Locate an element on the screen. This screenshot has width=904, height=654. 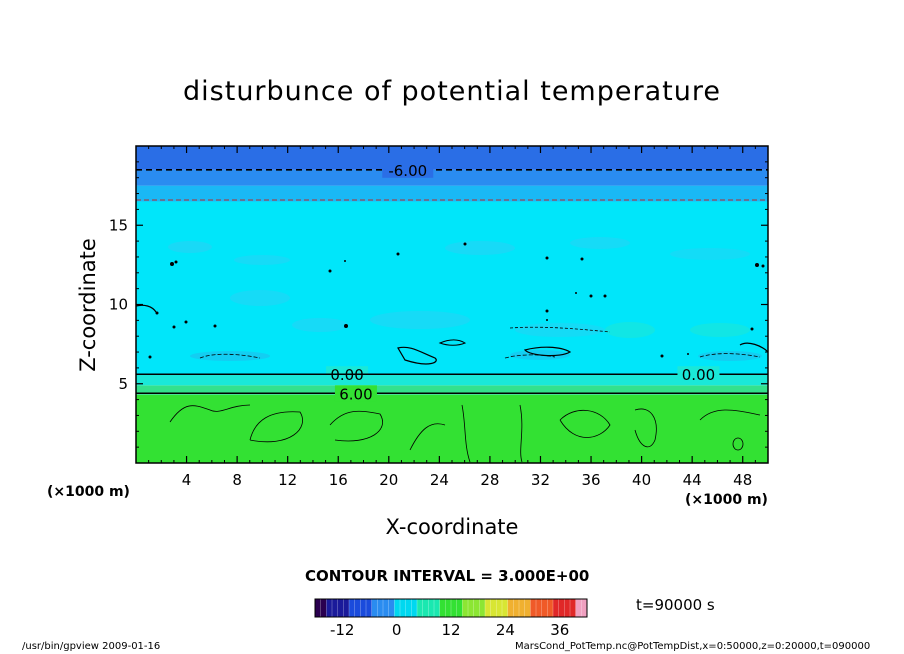
y-tick-label: 10 is located at coordinates (118, 305).